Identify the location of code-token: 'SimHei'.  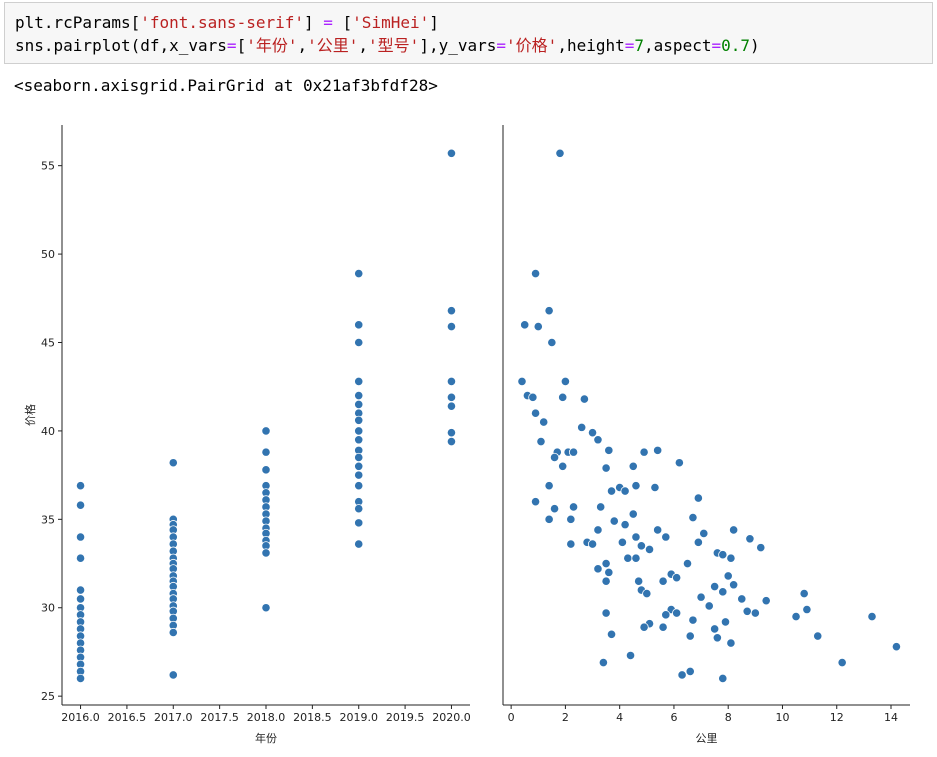
(391, 22).